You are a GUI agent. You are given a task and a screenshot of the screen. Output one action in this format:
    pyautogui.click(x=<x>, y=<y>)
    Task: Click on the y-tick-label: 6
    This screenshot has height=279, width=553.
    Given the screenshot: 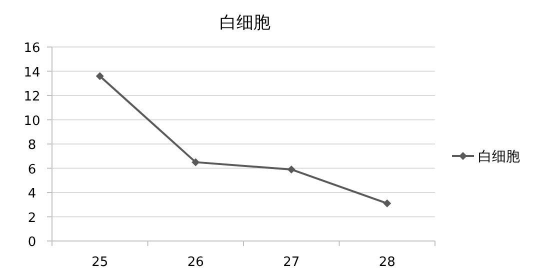 What is the action you would take?
    pyautogui.click(x=32, y=170)
    